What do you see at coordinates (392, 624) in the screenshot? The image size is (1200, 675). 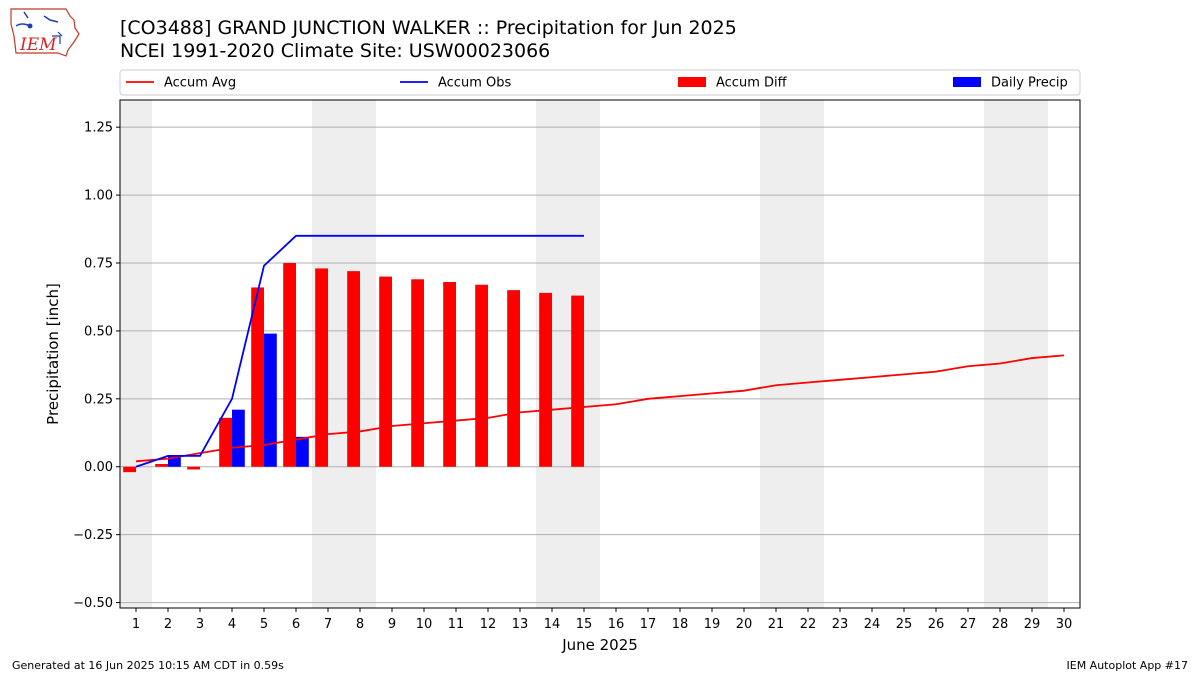 I see `x-tick-label: 9` at bounding box center [392, 624].